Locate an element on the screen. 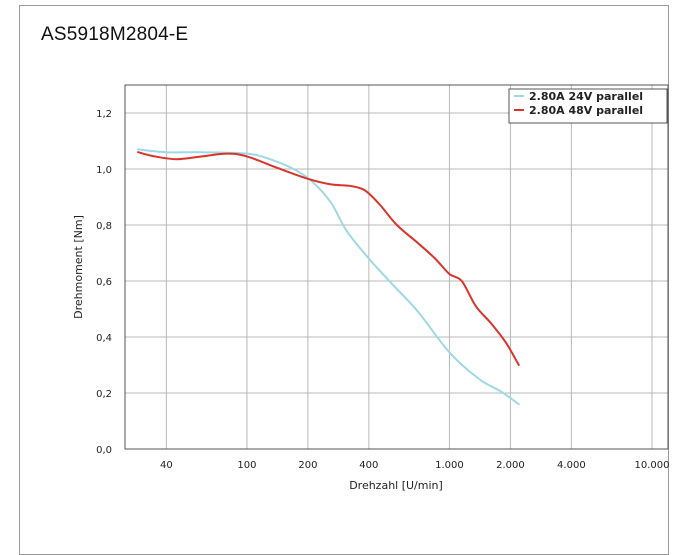  x-tick-label: 200 is located at coordinates (307, 465).